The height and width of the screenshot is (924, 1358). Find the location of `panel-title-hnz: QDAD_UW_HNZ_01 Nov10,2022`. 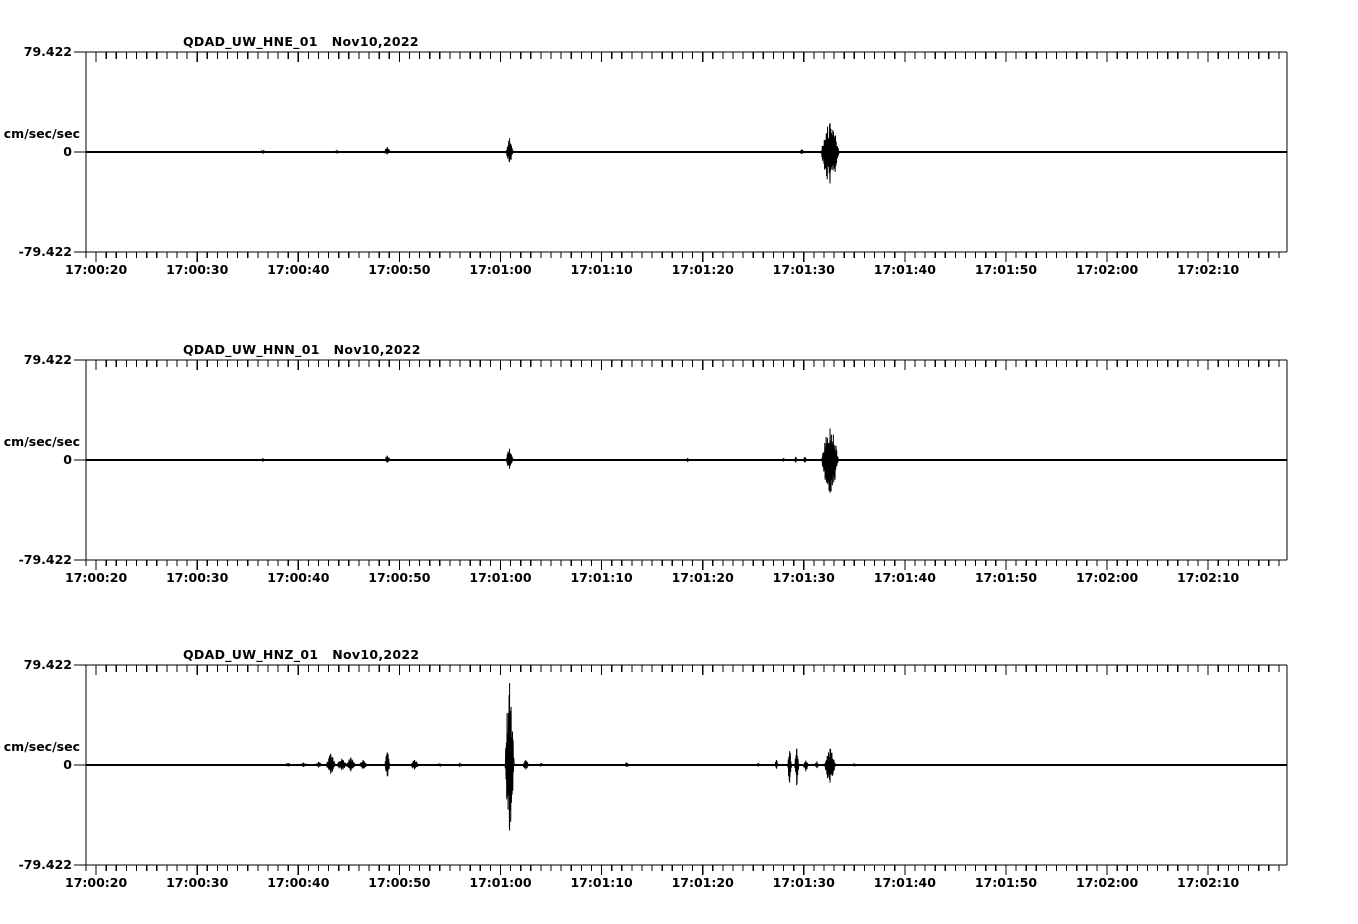

panel-title-hnz: QDAD_UW_HNZ_01 Nov10,2022 is located at coordinates (301, 654).